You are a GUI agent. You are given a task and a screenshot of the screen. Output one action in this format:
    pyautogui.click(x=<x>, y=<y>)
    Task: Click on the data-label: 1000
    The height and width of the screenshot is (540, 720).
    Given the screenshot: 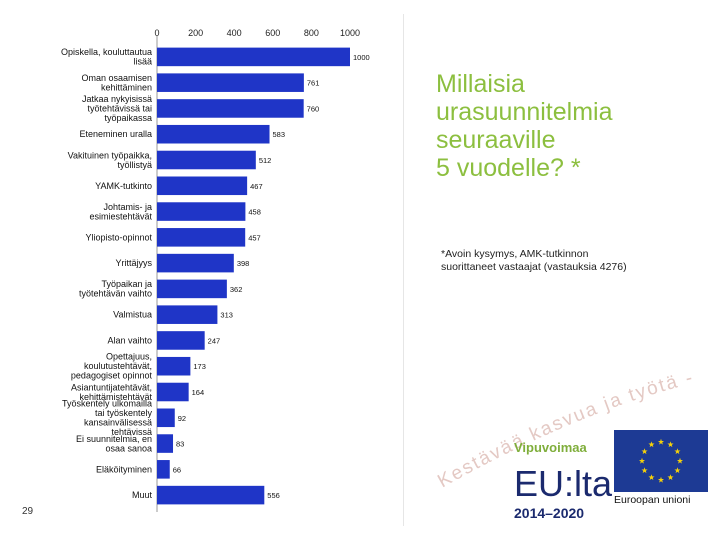 What is the action you would take?
    pyautogui.click(x=361, y=57)
    